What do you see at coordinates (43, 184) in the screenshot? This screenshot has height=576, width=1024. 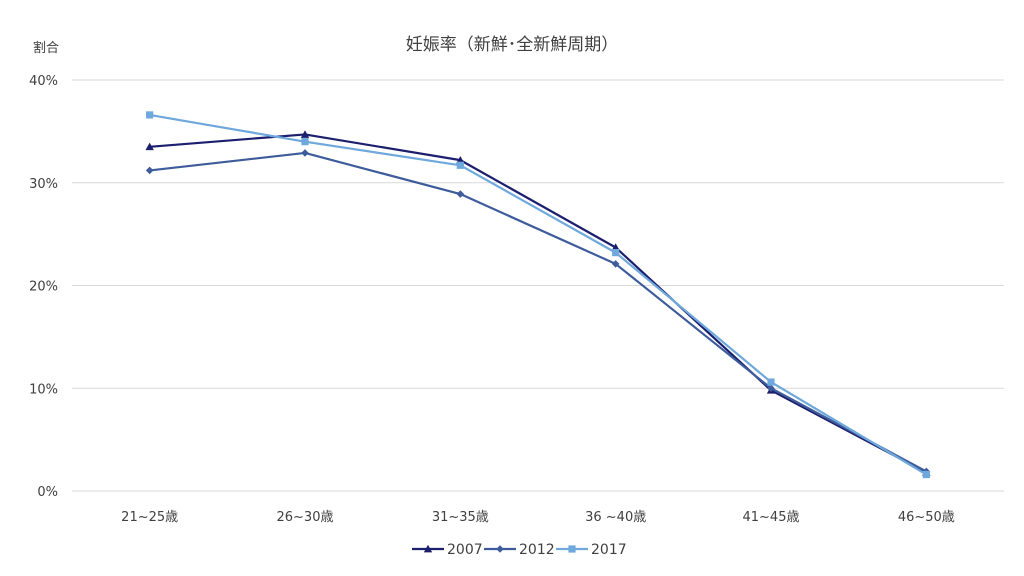 I see `y-tick-label: 30%` at bounding box center [43, 184].